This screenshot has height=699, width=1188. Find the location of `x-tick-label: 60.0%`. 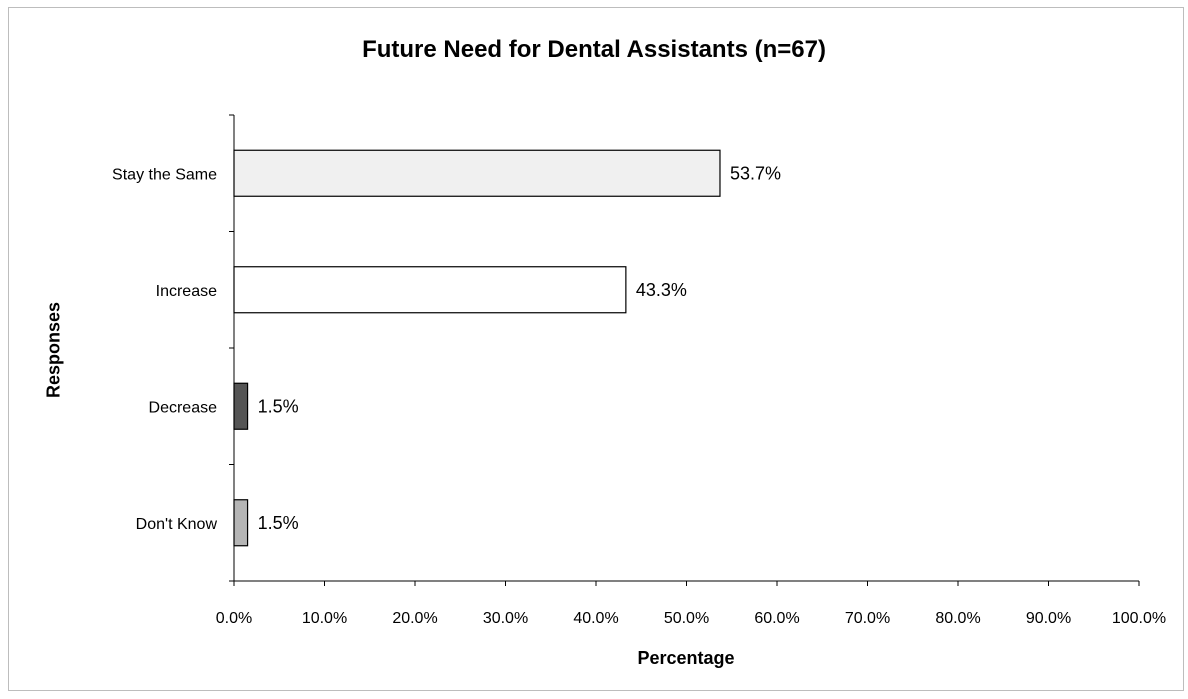

x-tick-label: 60.0% is located at coordinates (776, 618).